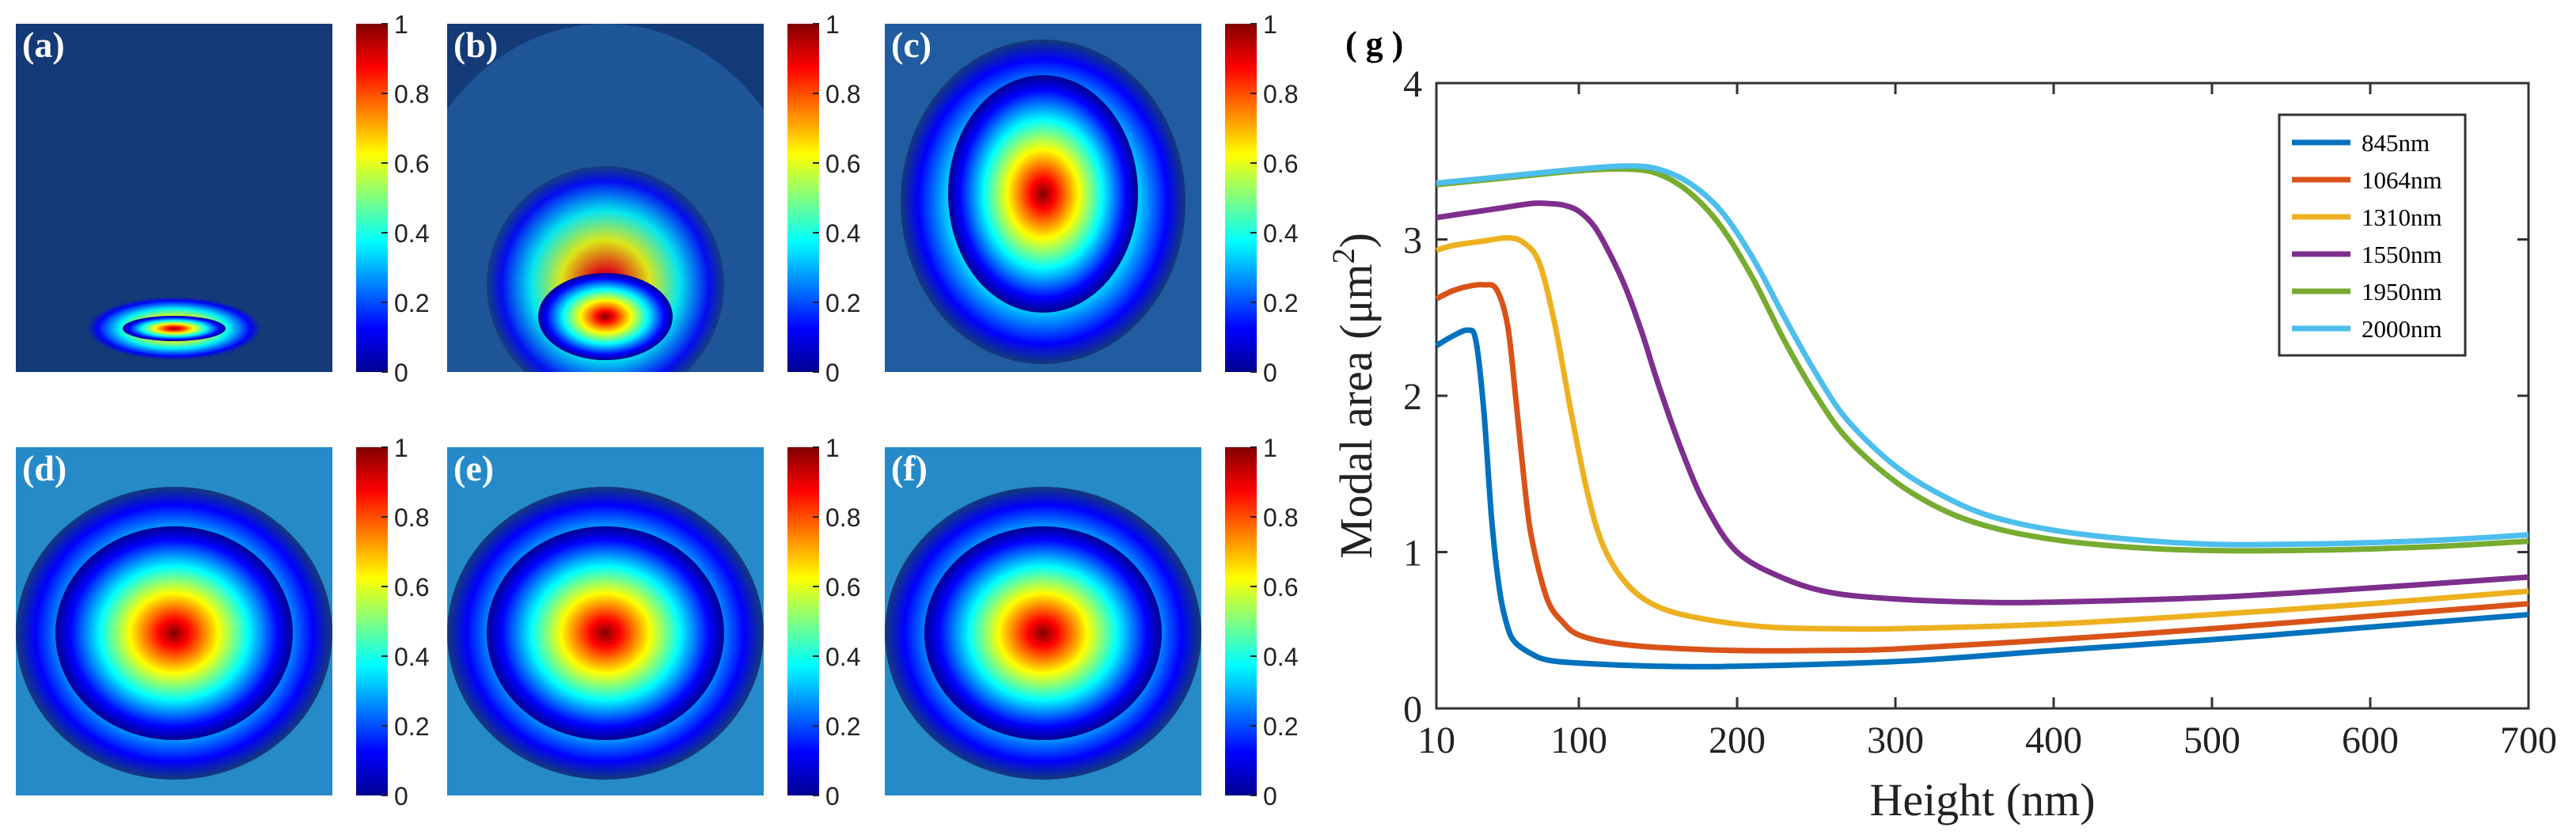  Describe the element at coordinates (2402, 217) in the screenshot. I see `legend-entry: 1310nm` at that location.